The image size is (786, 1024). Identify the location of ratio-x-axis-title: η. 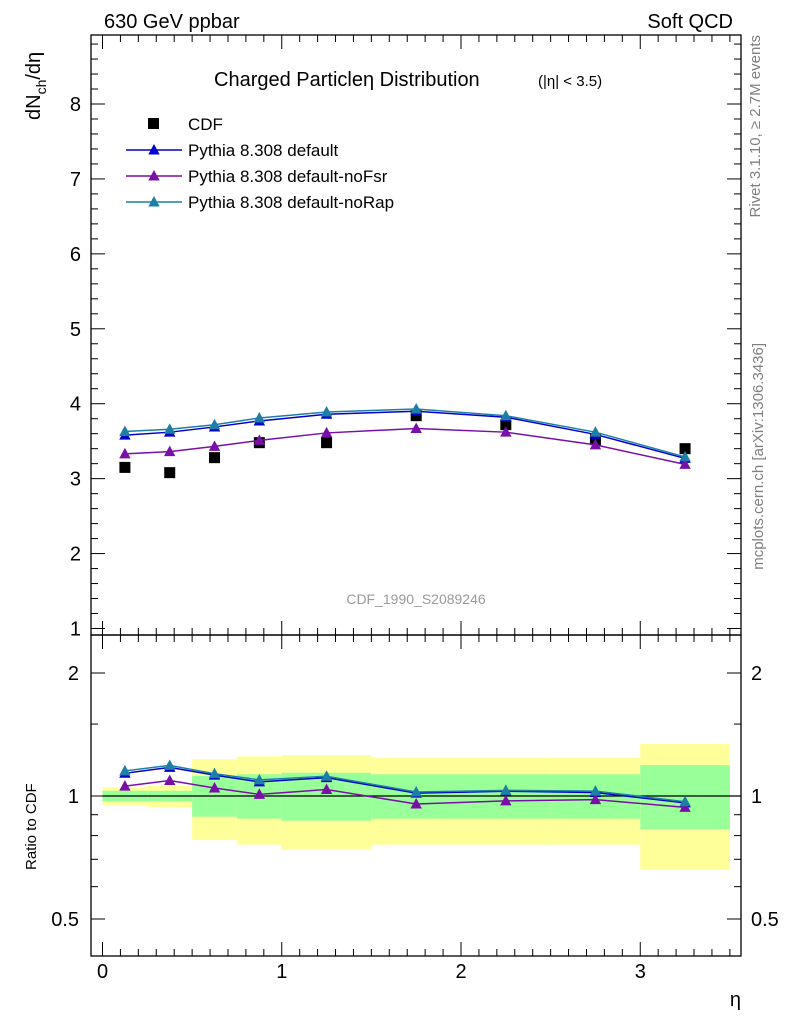
(735, 1000).